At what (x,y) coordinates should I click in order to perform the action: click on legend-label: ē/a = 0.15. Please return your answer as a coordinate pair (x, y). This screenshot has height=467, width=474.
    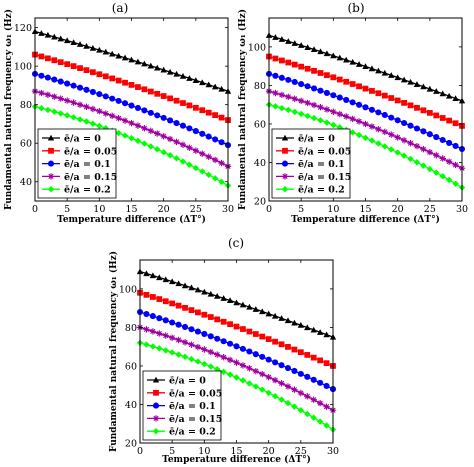
    Looking at the image, I should click on (195, 419).